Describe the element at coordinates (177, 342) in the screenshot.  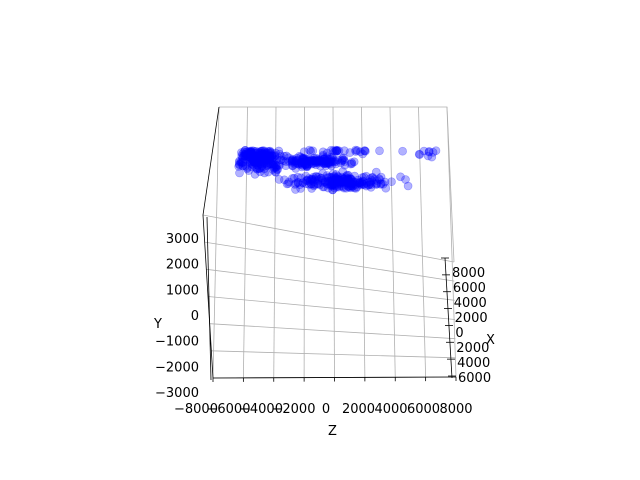
I see `y-tick-label: −1000` at that location.